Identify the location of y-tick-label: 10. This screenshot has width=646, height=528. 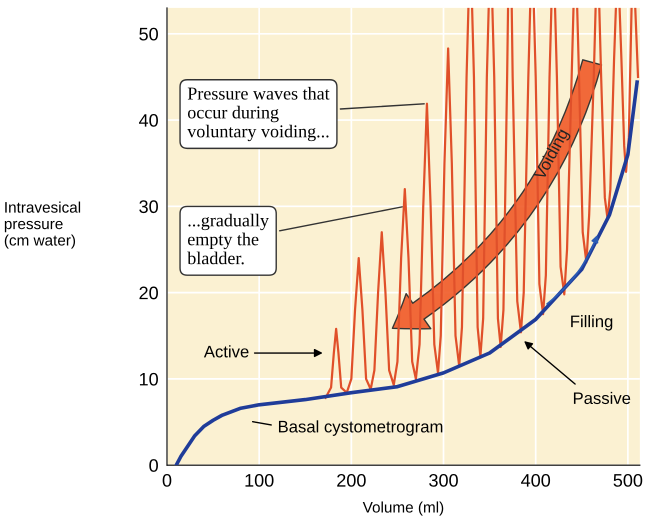
(149, 379).